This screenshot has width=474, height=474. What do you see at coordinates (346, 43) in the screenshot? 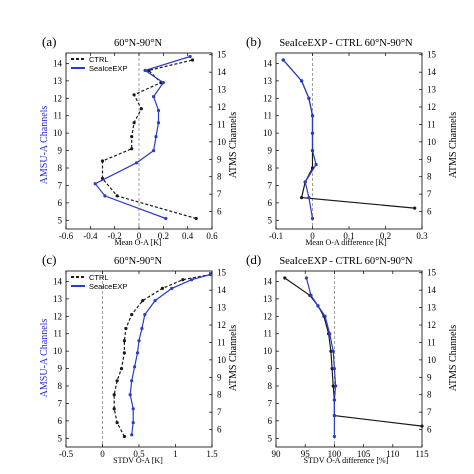
I see `panel-b-title: SeaIceEXP - CTRL 60°N-90°N` at bounding box center [346, 43].